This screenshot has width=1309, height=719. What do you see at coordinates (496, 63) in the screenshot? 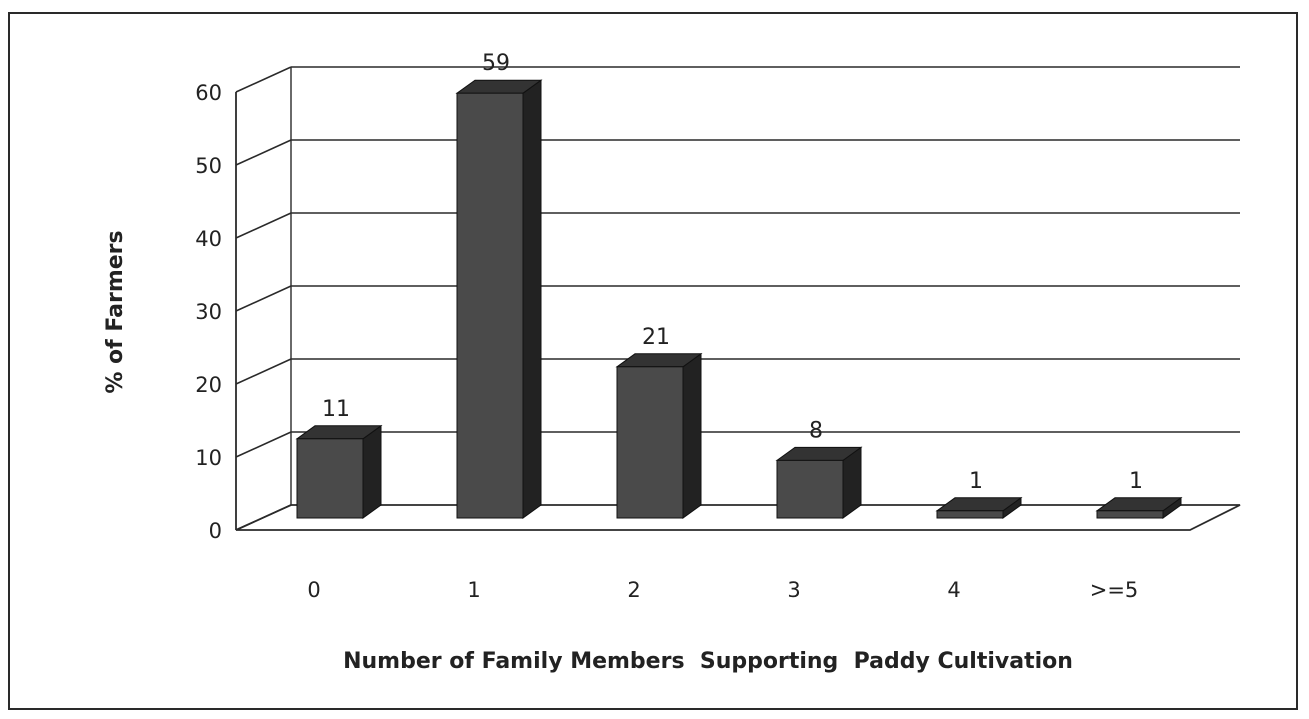
I see `data-label: 59` at bounding box center [496, 63].